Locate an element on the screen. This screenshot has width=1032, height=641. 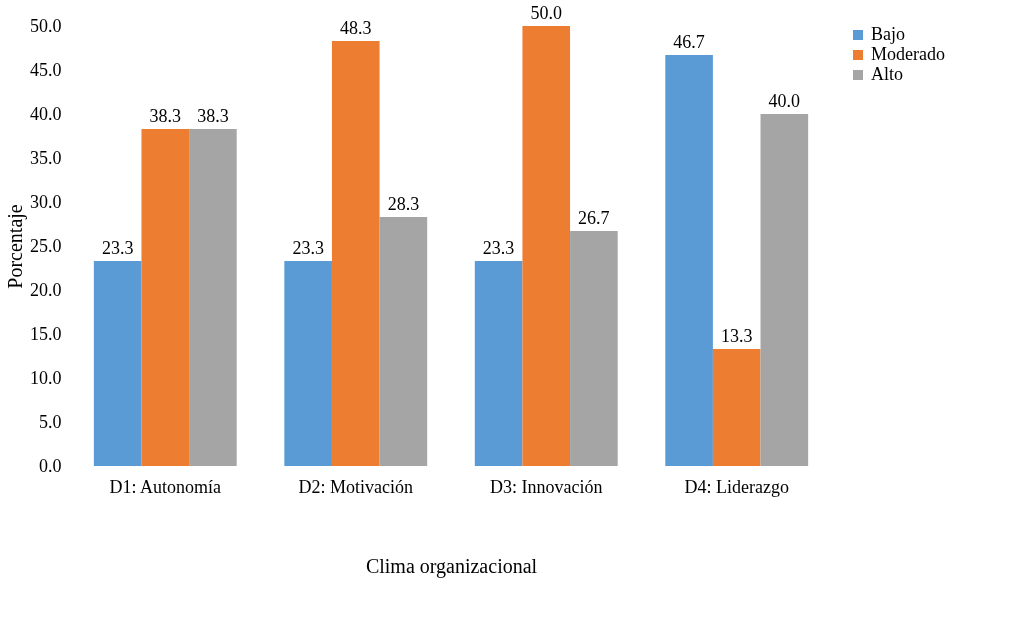
y-tick-label: 10.0 is located at coordinates (46, 377).